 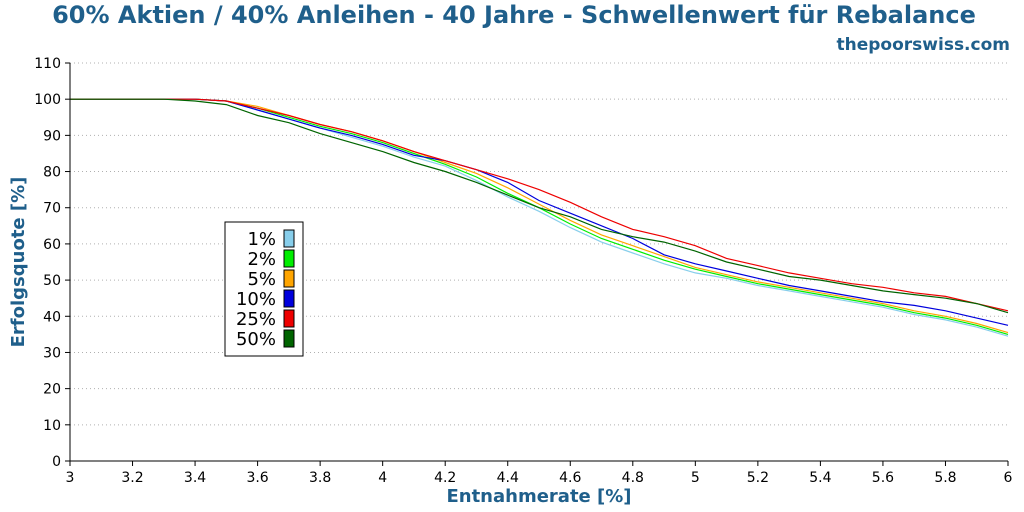 What do you see at coordinates (52, 281) in the screenshot?
I see `y-tick-label: 50` at bounding box center [52, 281].